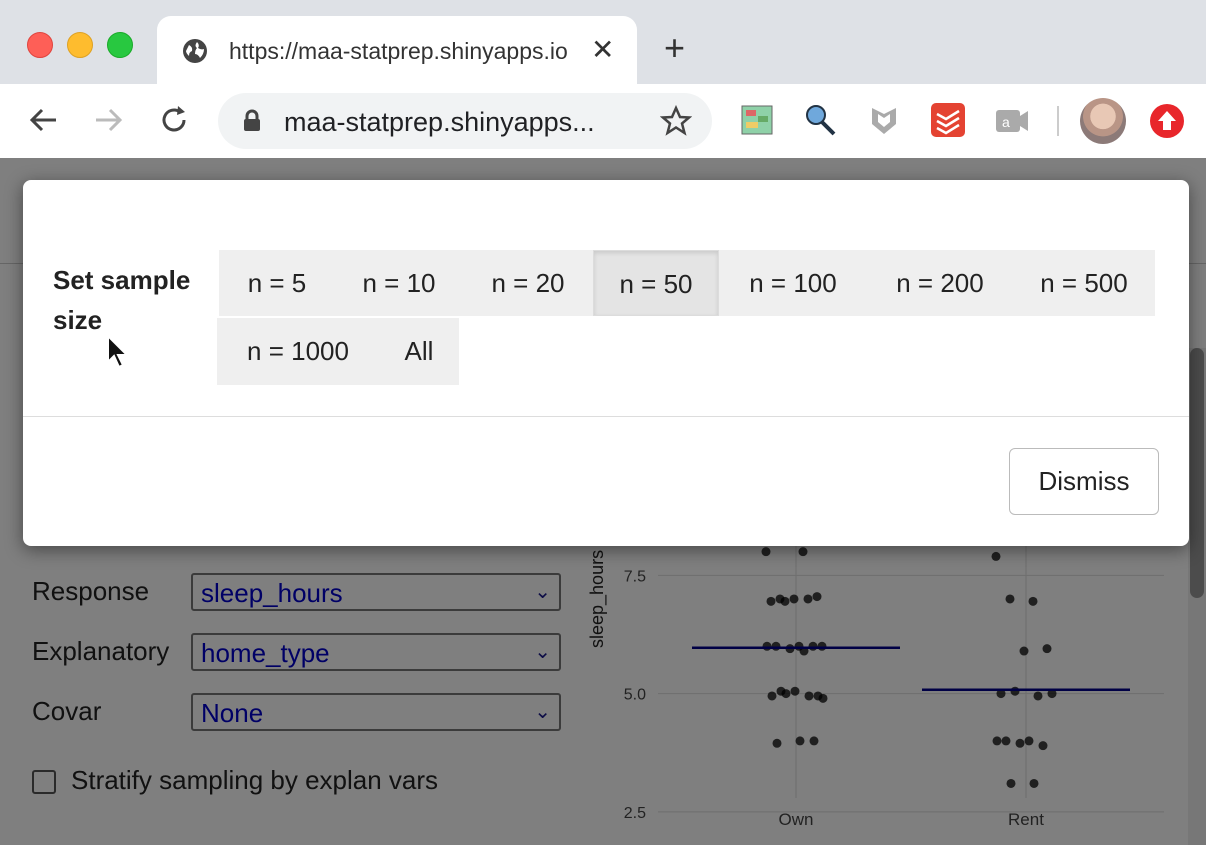 The image size is (1206, 845). Describe the element at coordinates (44, 120) in the screenshot. I see `back-arrow-icon` at that location.